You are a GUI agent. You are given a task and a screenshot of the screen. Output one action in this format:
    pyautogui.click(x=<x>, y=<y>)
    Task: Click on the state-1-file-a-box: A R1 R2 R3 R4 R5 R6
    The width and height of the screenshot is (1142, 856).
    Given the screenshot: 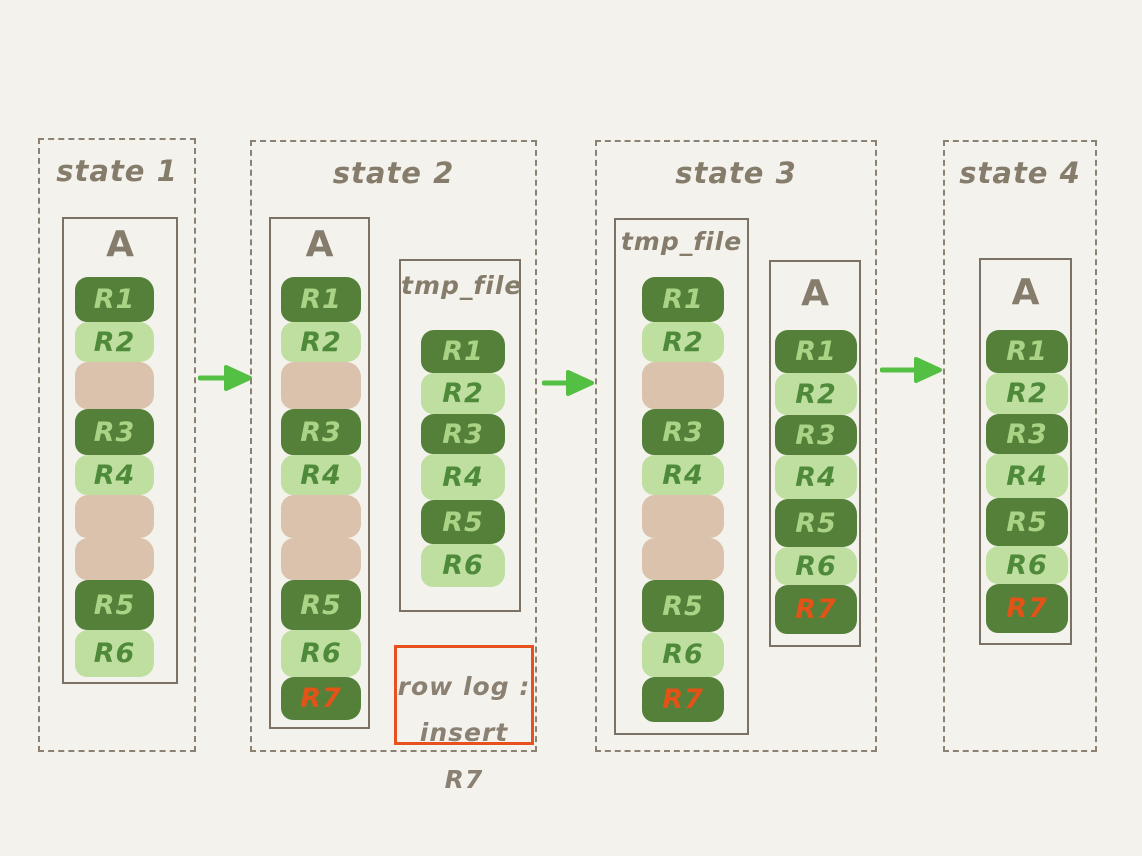 What is the action you would take?
    pyautogui.click(x=120, y=450)
    